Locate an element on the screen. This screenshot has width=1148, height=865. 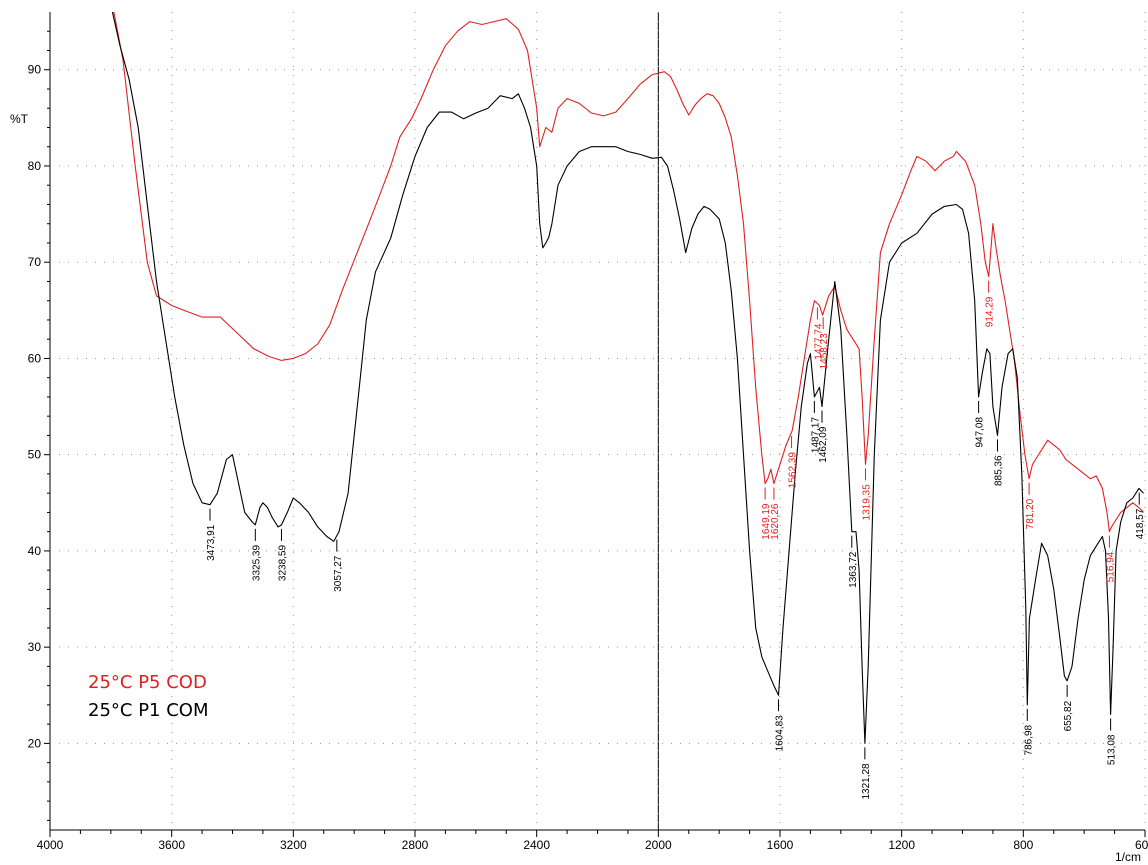
y-tick-label: 20 is located at coordinates (35, 743).